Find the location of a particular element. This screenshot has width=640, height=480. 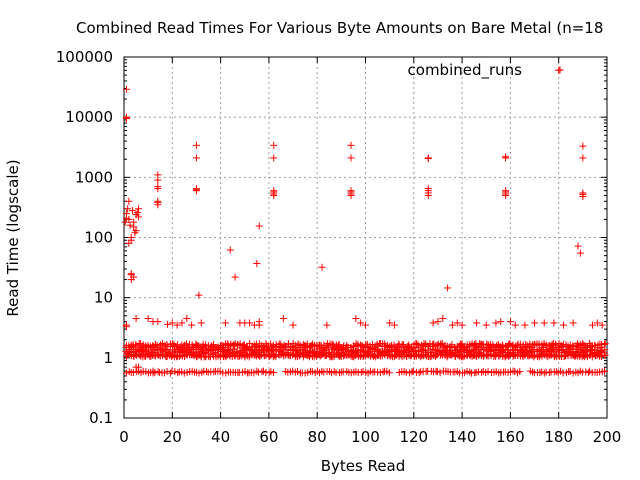

y-tick-label: 10 is located at coordinates (103, 298).